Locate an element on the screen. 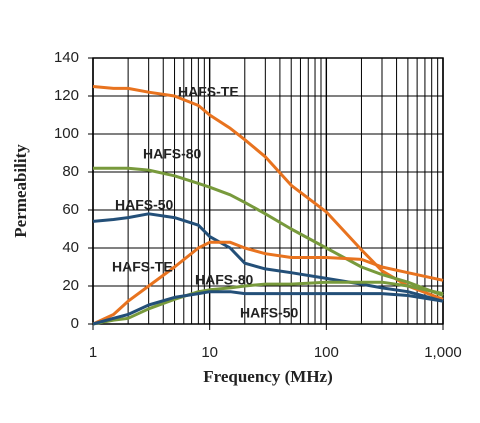 This screenshot has height=423, width=480. y-tick-label: 140 is located at coordinates (66, 57).